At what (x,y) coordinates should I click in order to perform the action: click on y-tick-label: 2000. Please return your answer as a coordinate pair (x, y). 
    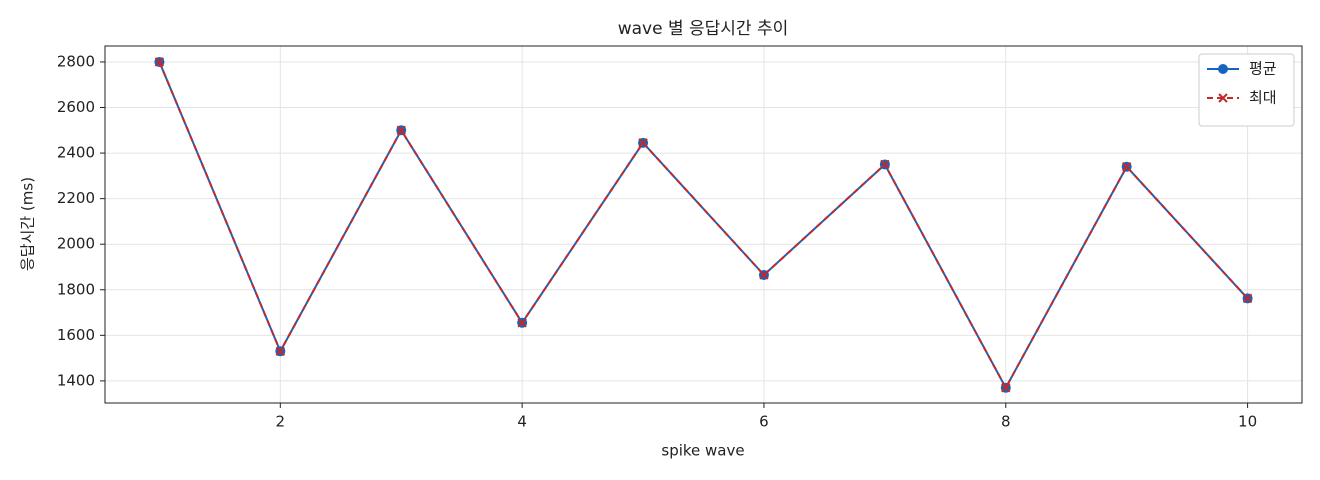
    Looking at the image, I should click on (76, 244).